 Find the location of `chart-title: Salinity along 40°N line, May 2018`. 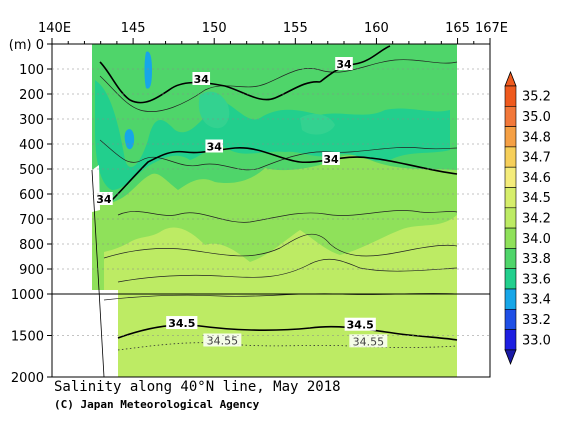

chart-title: Salinity along 40°N line, May 2018 is located at coordinates (197, 387).